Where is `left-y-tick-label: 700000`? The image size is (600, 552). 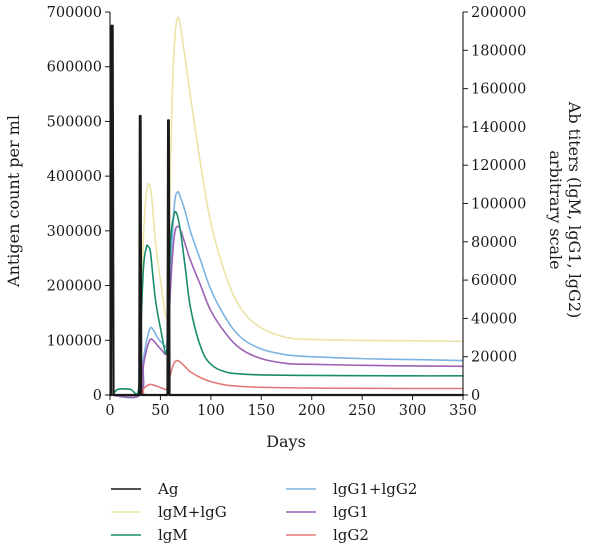 left-y-tick-label: 700000 is located at coordinates (74, 13).